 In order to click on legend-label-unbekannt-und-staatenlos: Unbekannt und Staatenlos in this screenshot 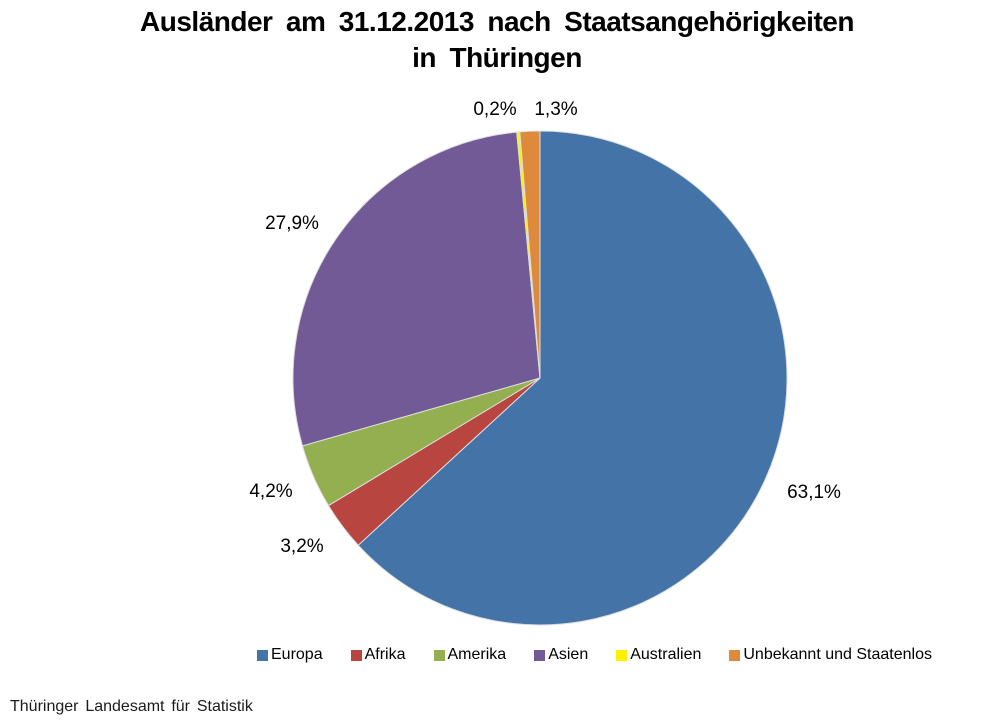, I will do `click(837, 654)`.